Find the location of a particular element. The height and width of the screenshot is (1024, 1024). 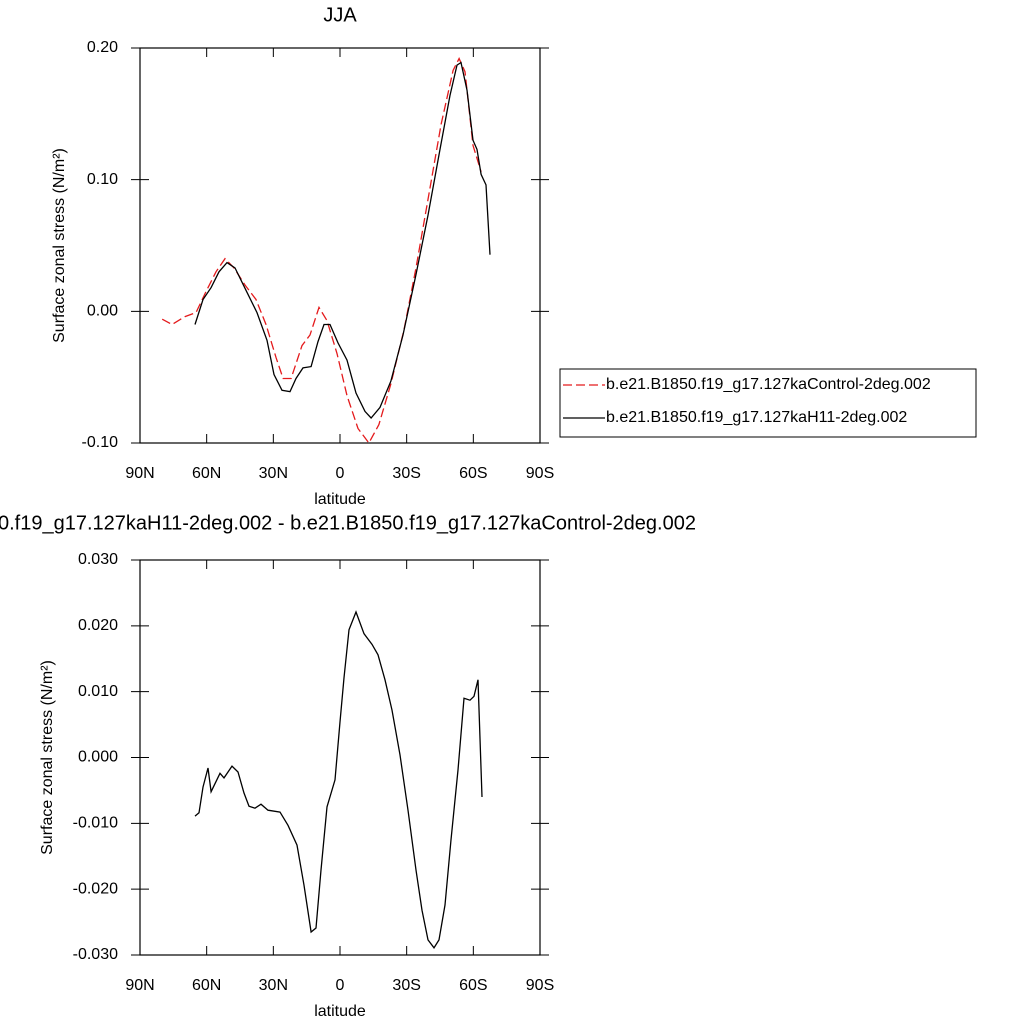

y-tick-label: 0.010 is located at coordinates (98, 691).